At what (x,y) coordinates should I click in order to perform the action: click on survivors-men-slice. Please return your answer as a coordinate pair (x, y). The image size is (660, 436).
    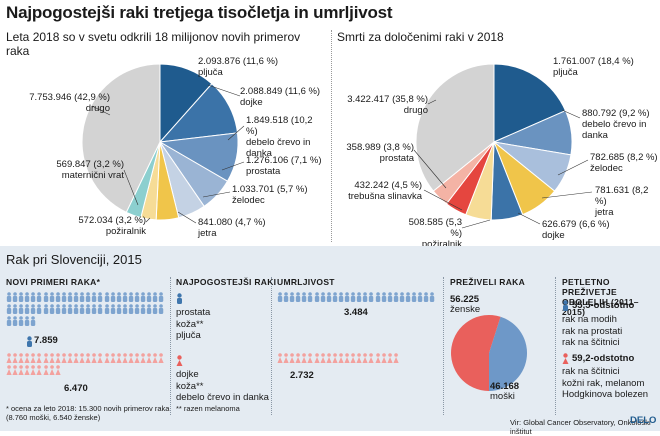
    Looking at the image, I should click on (508, 353).